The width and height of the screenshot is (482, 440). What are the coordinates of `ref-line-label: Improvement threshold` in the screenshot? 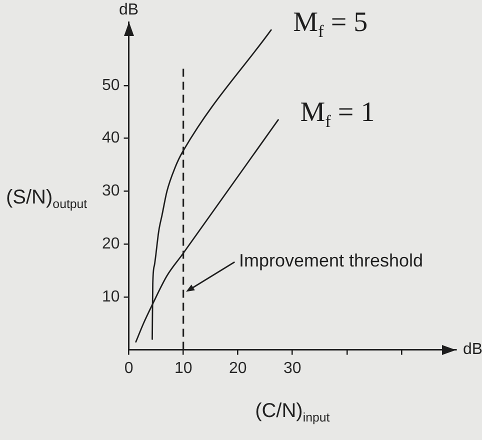 It's located at (331, 260).